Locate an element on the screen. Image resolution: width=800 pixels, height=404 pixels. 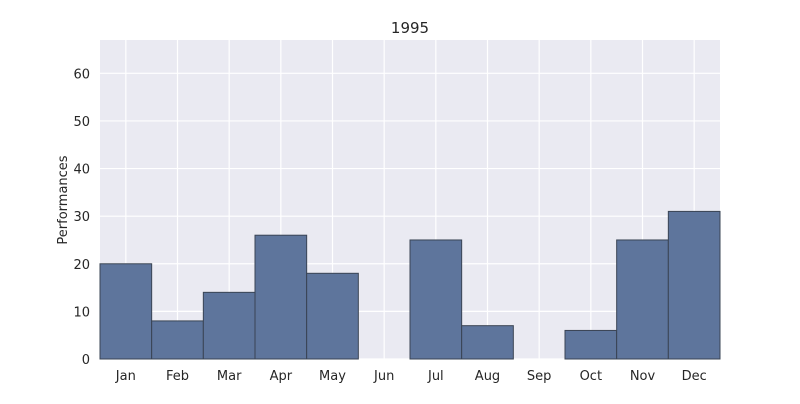
bar-may is located at coordinates (332, 316).